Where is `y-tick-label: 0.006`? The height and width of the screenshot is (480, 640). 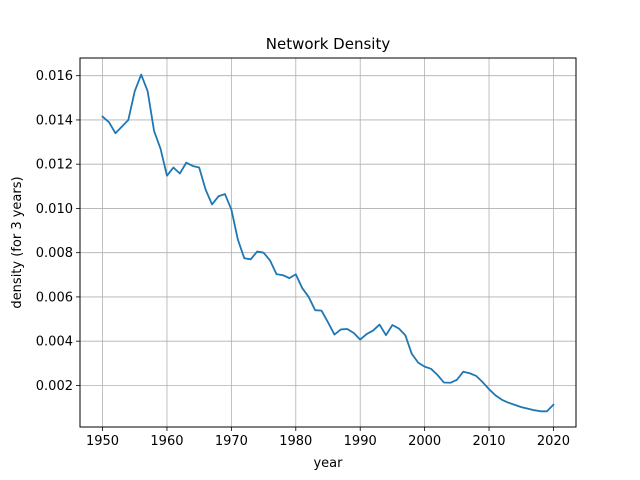
y-tick-label: 0.006 is located at coordinates (54, 297).